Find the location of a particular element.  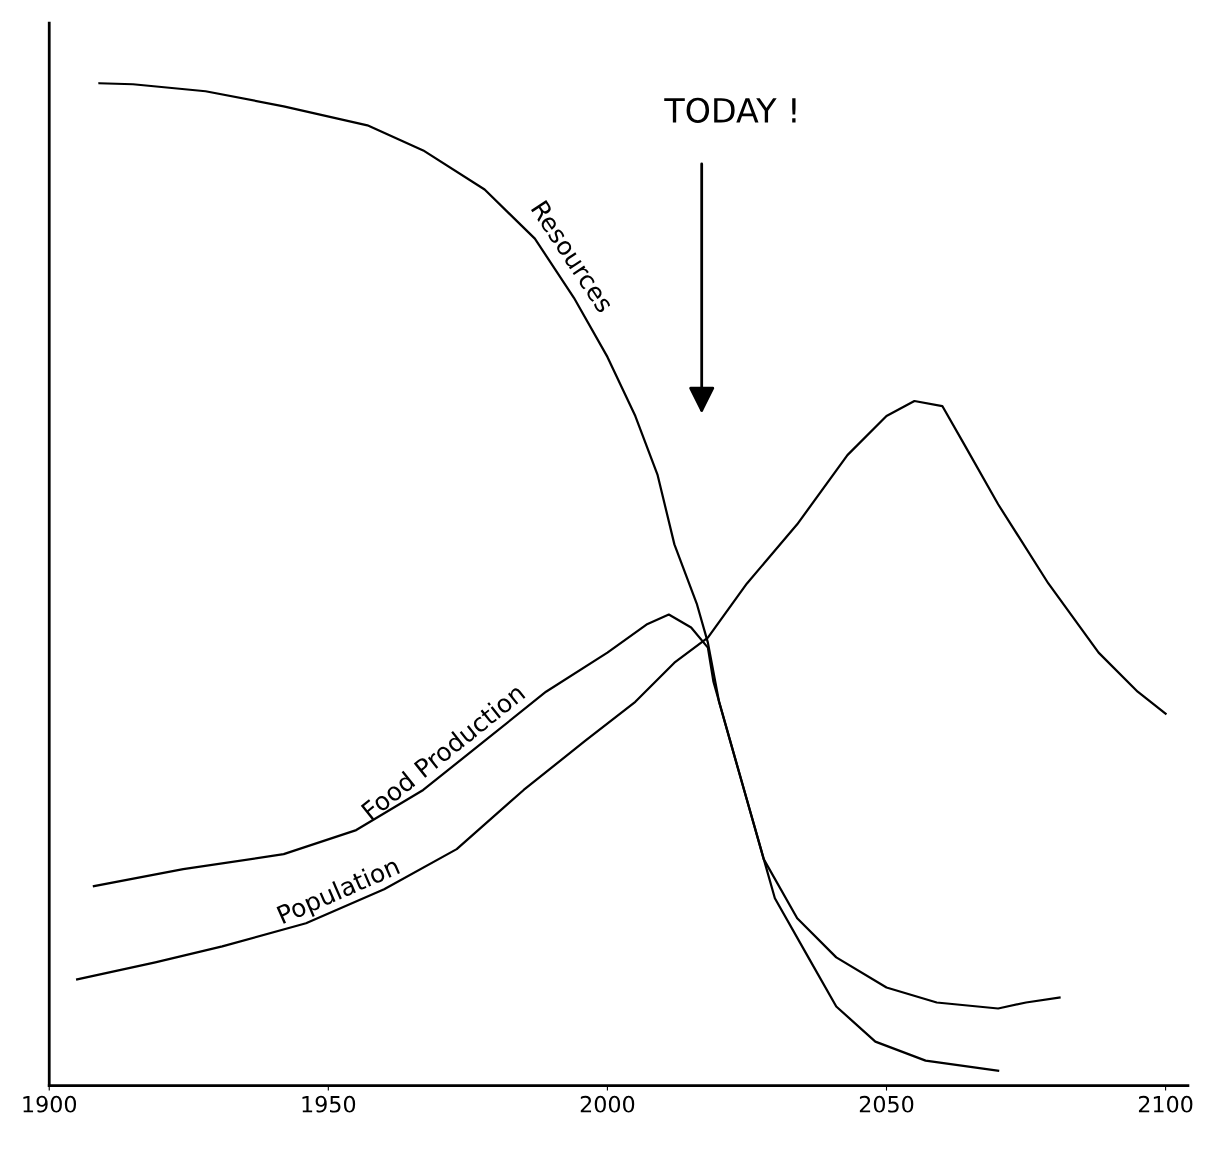

x-tick-label: 2050 is located at coordinates (886, 1104).